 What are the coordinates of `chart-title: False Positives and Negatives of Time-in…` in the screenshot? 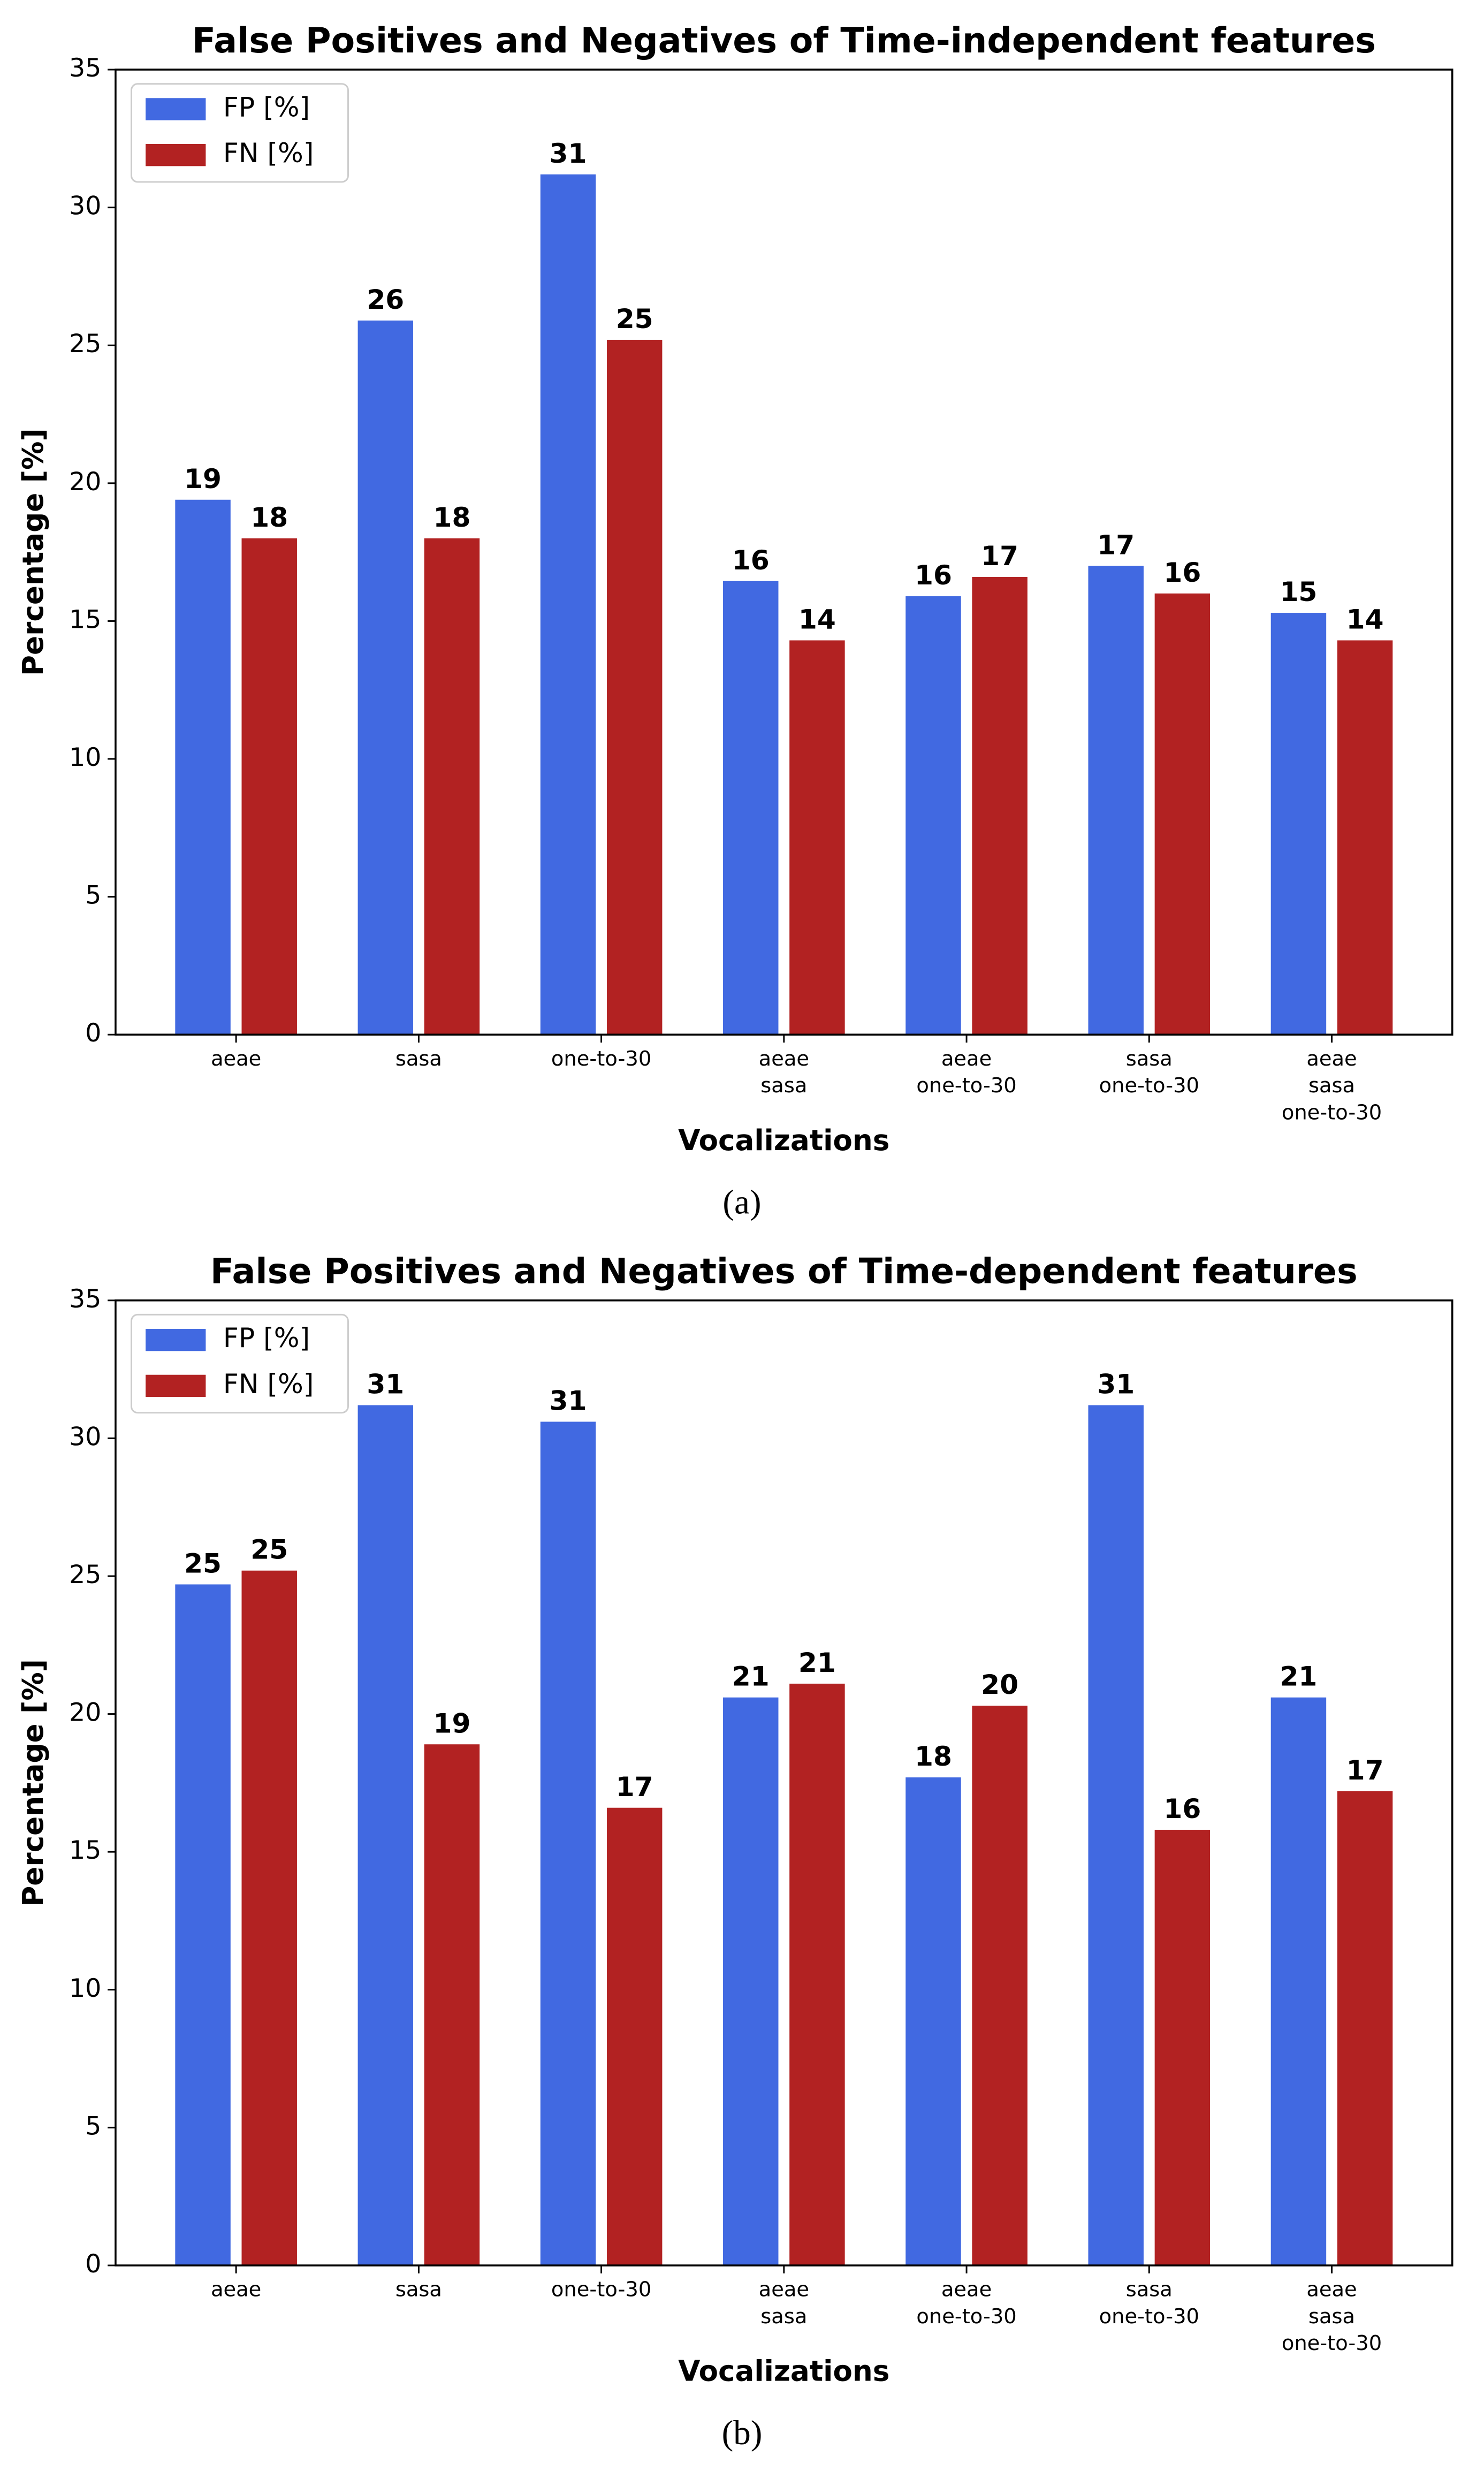 It's located at (784, 41).